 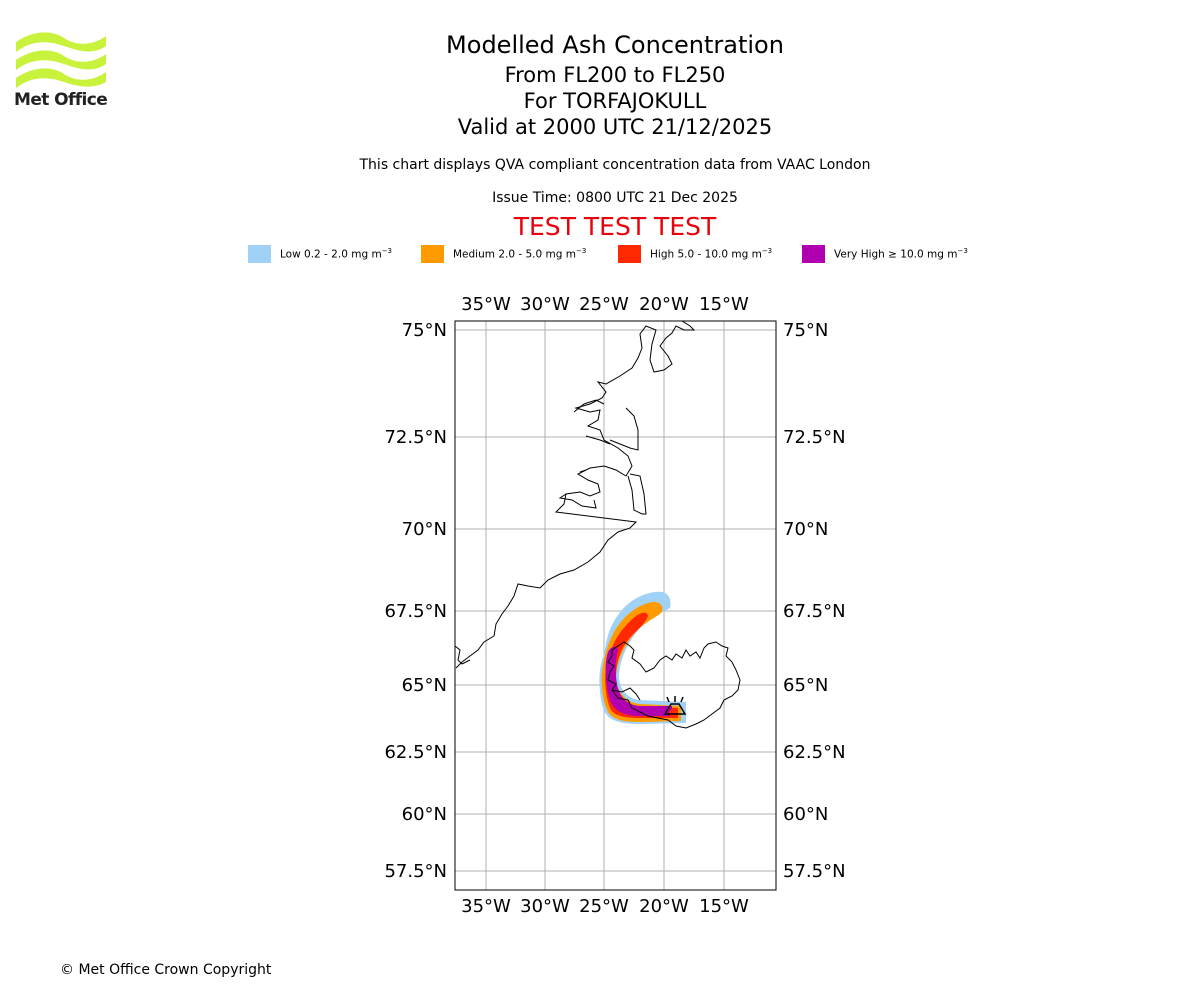 I want to click on lat-label-right-75n: 75°N, so click(x=805, y=330).